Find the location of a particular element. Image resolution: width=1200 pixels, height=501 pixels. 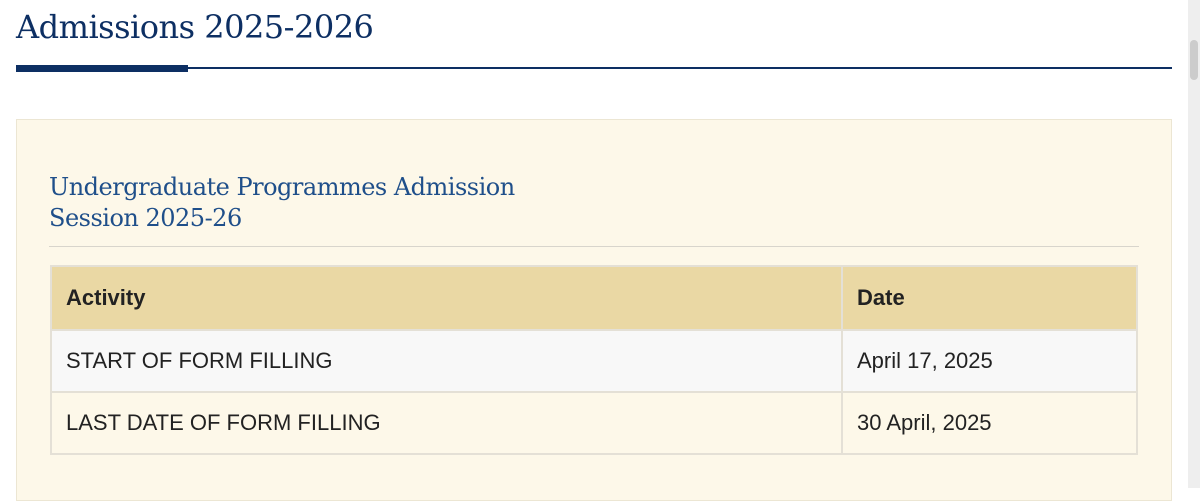

table-cell: 30 April, 2025 is located at coordinates (989, 423).